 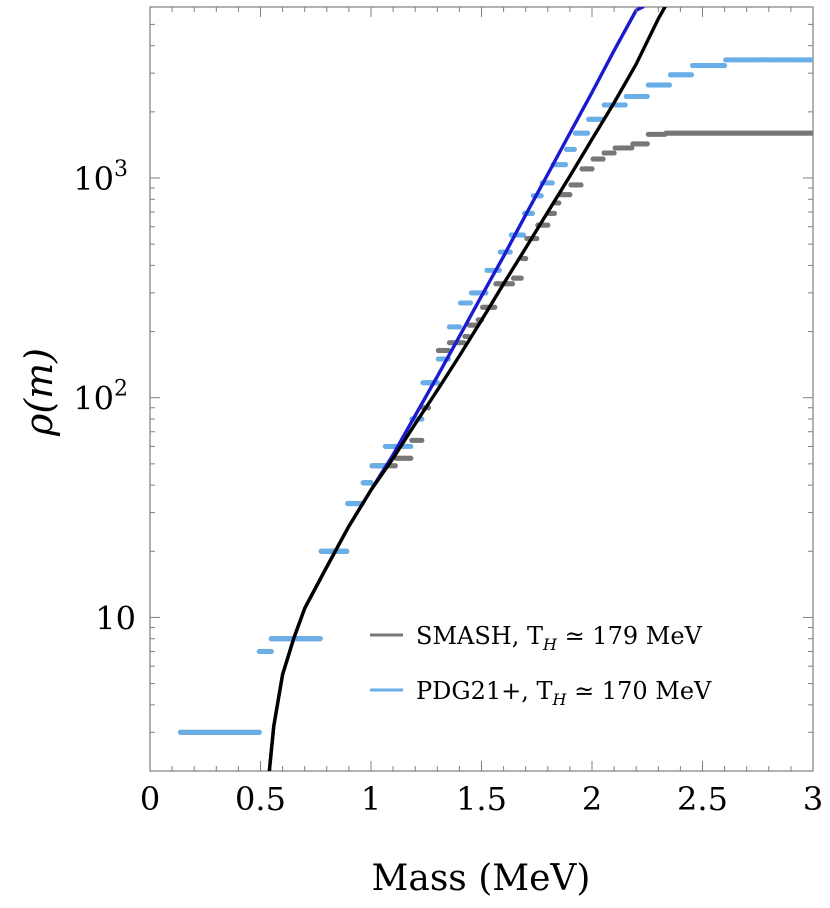 What do you see at coordinates (541, 665) in the screenshot?
I see `legend: SMASH, TH ≃ 179 MeV PDG21+, TH ≃ 170 MeV` at bounding box center [541, 665].